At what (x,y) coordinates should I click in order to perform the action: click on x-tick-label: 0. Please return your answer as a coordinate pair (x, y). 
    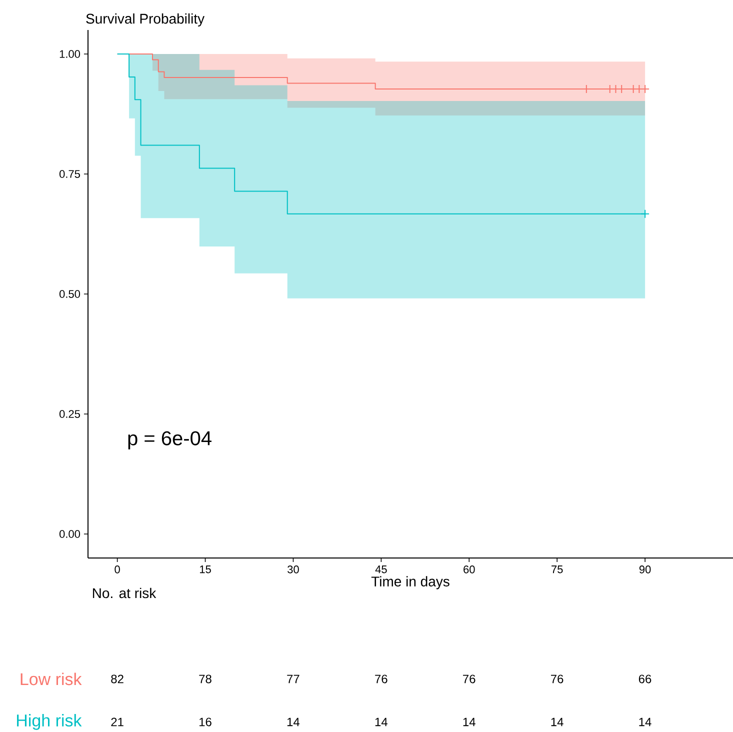
    Looking at the image, I should click on (117, 570).